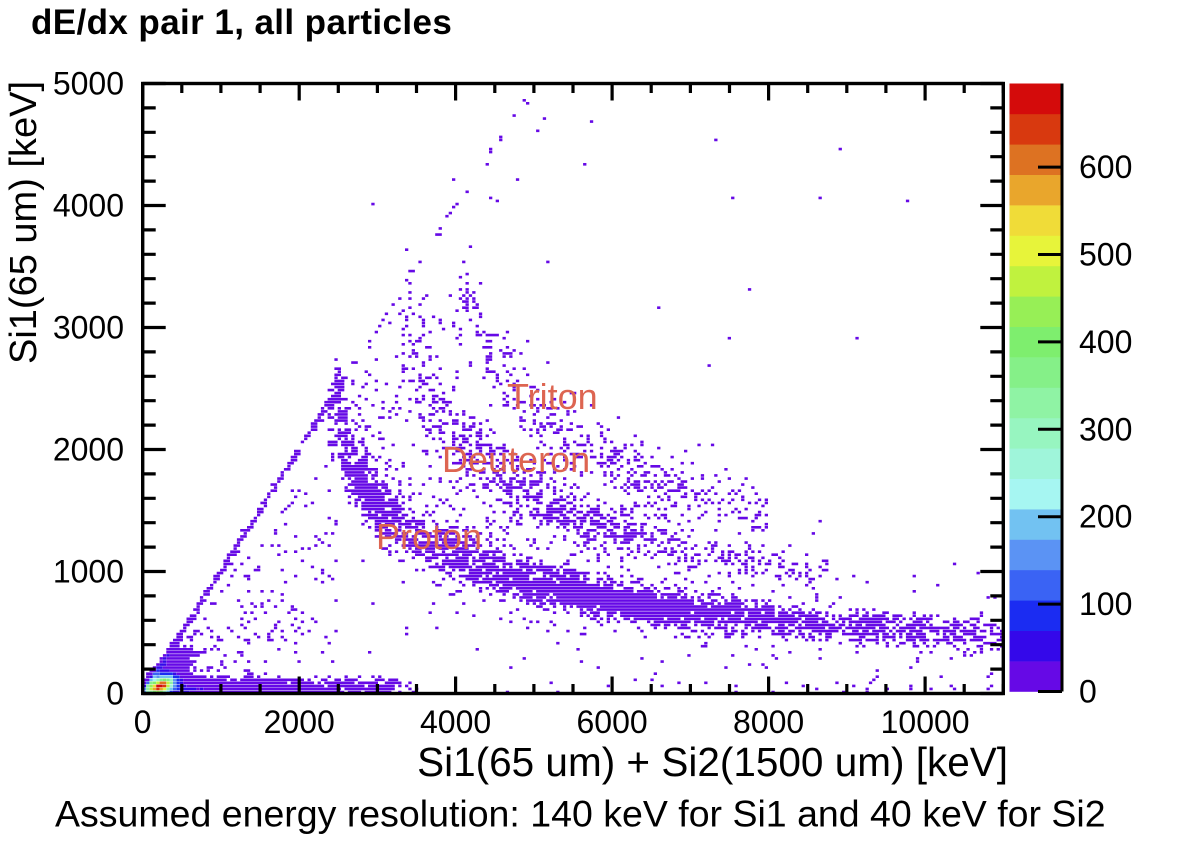 The width and height of the screenshot is (1181, 847). Describe the element at coordinates (1105, 604) in the screenshot. I see `svg-text: 100` at that location.